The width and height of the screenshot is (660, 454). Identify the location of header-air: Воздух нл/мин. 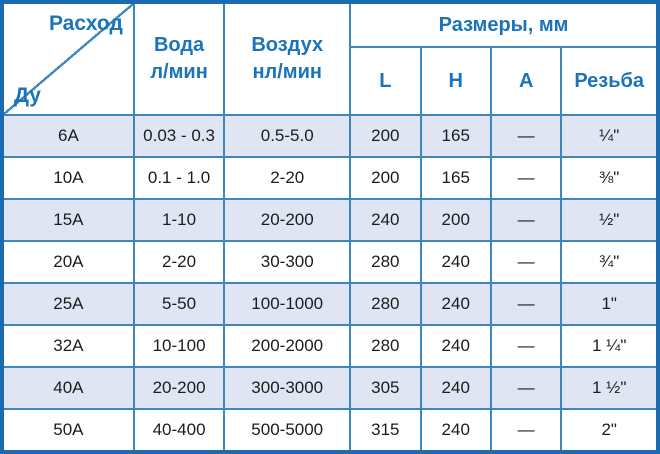
(287, 58).